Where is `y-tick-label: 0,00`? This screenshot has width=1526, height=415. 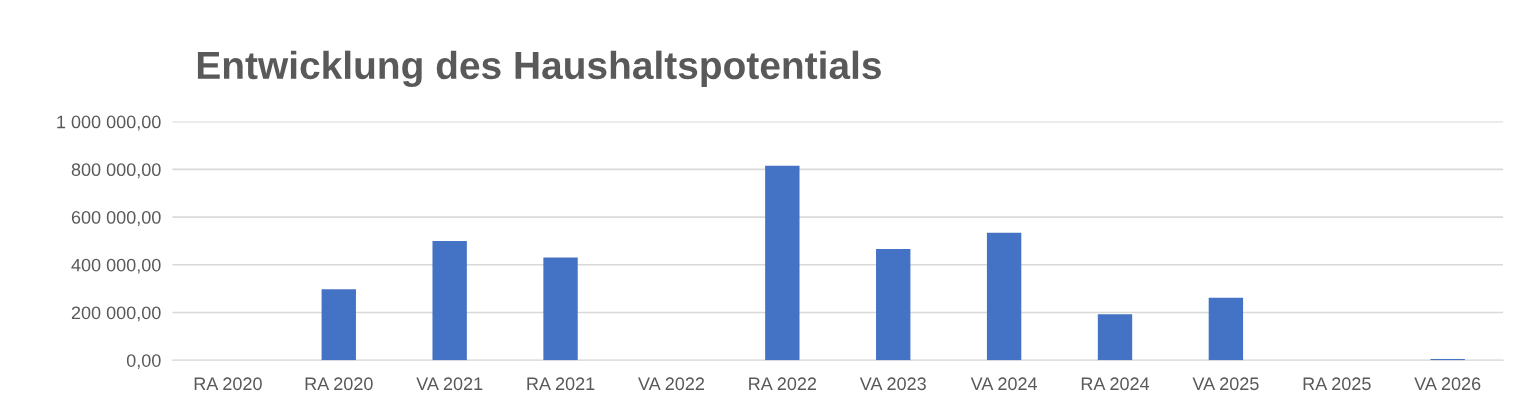
y-tick-label: 0,00 is located at coordinates (143, 362).